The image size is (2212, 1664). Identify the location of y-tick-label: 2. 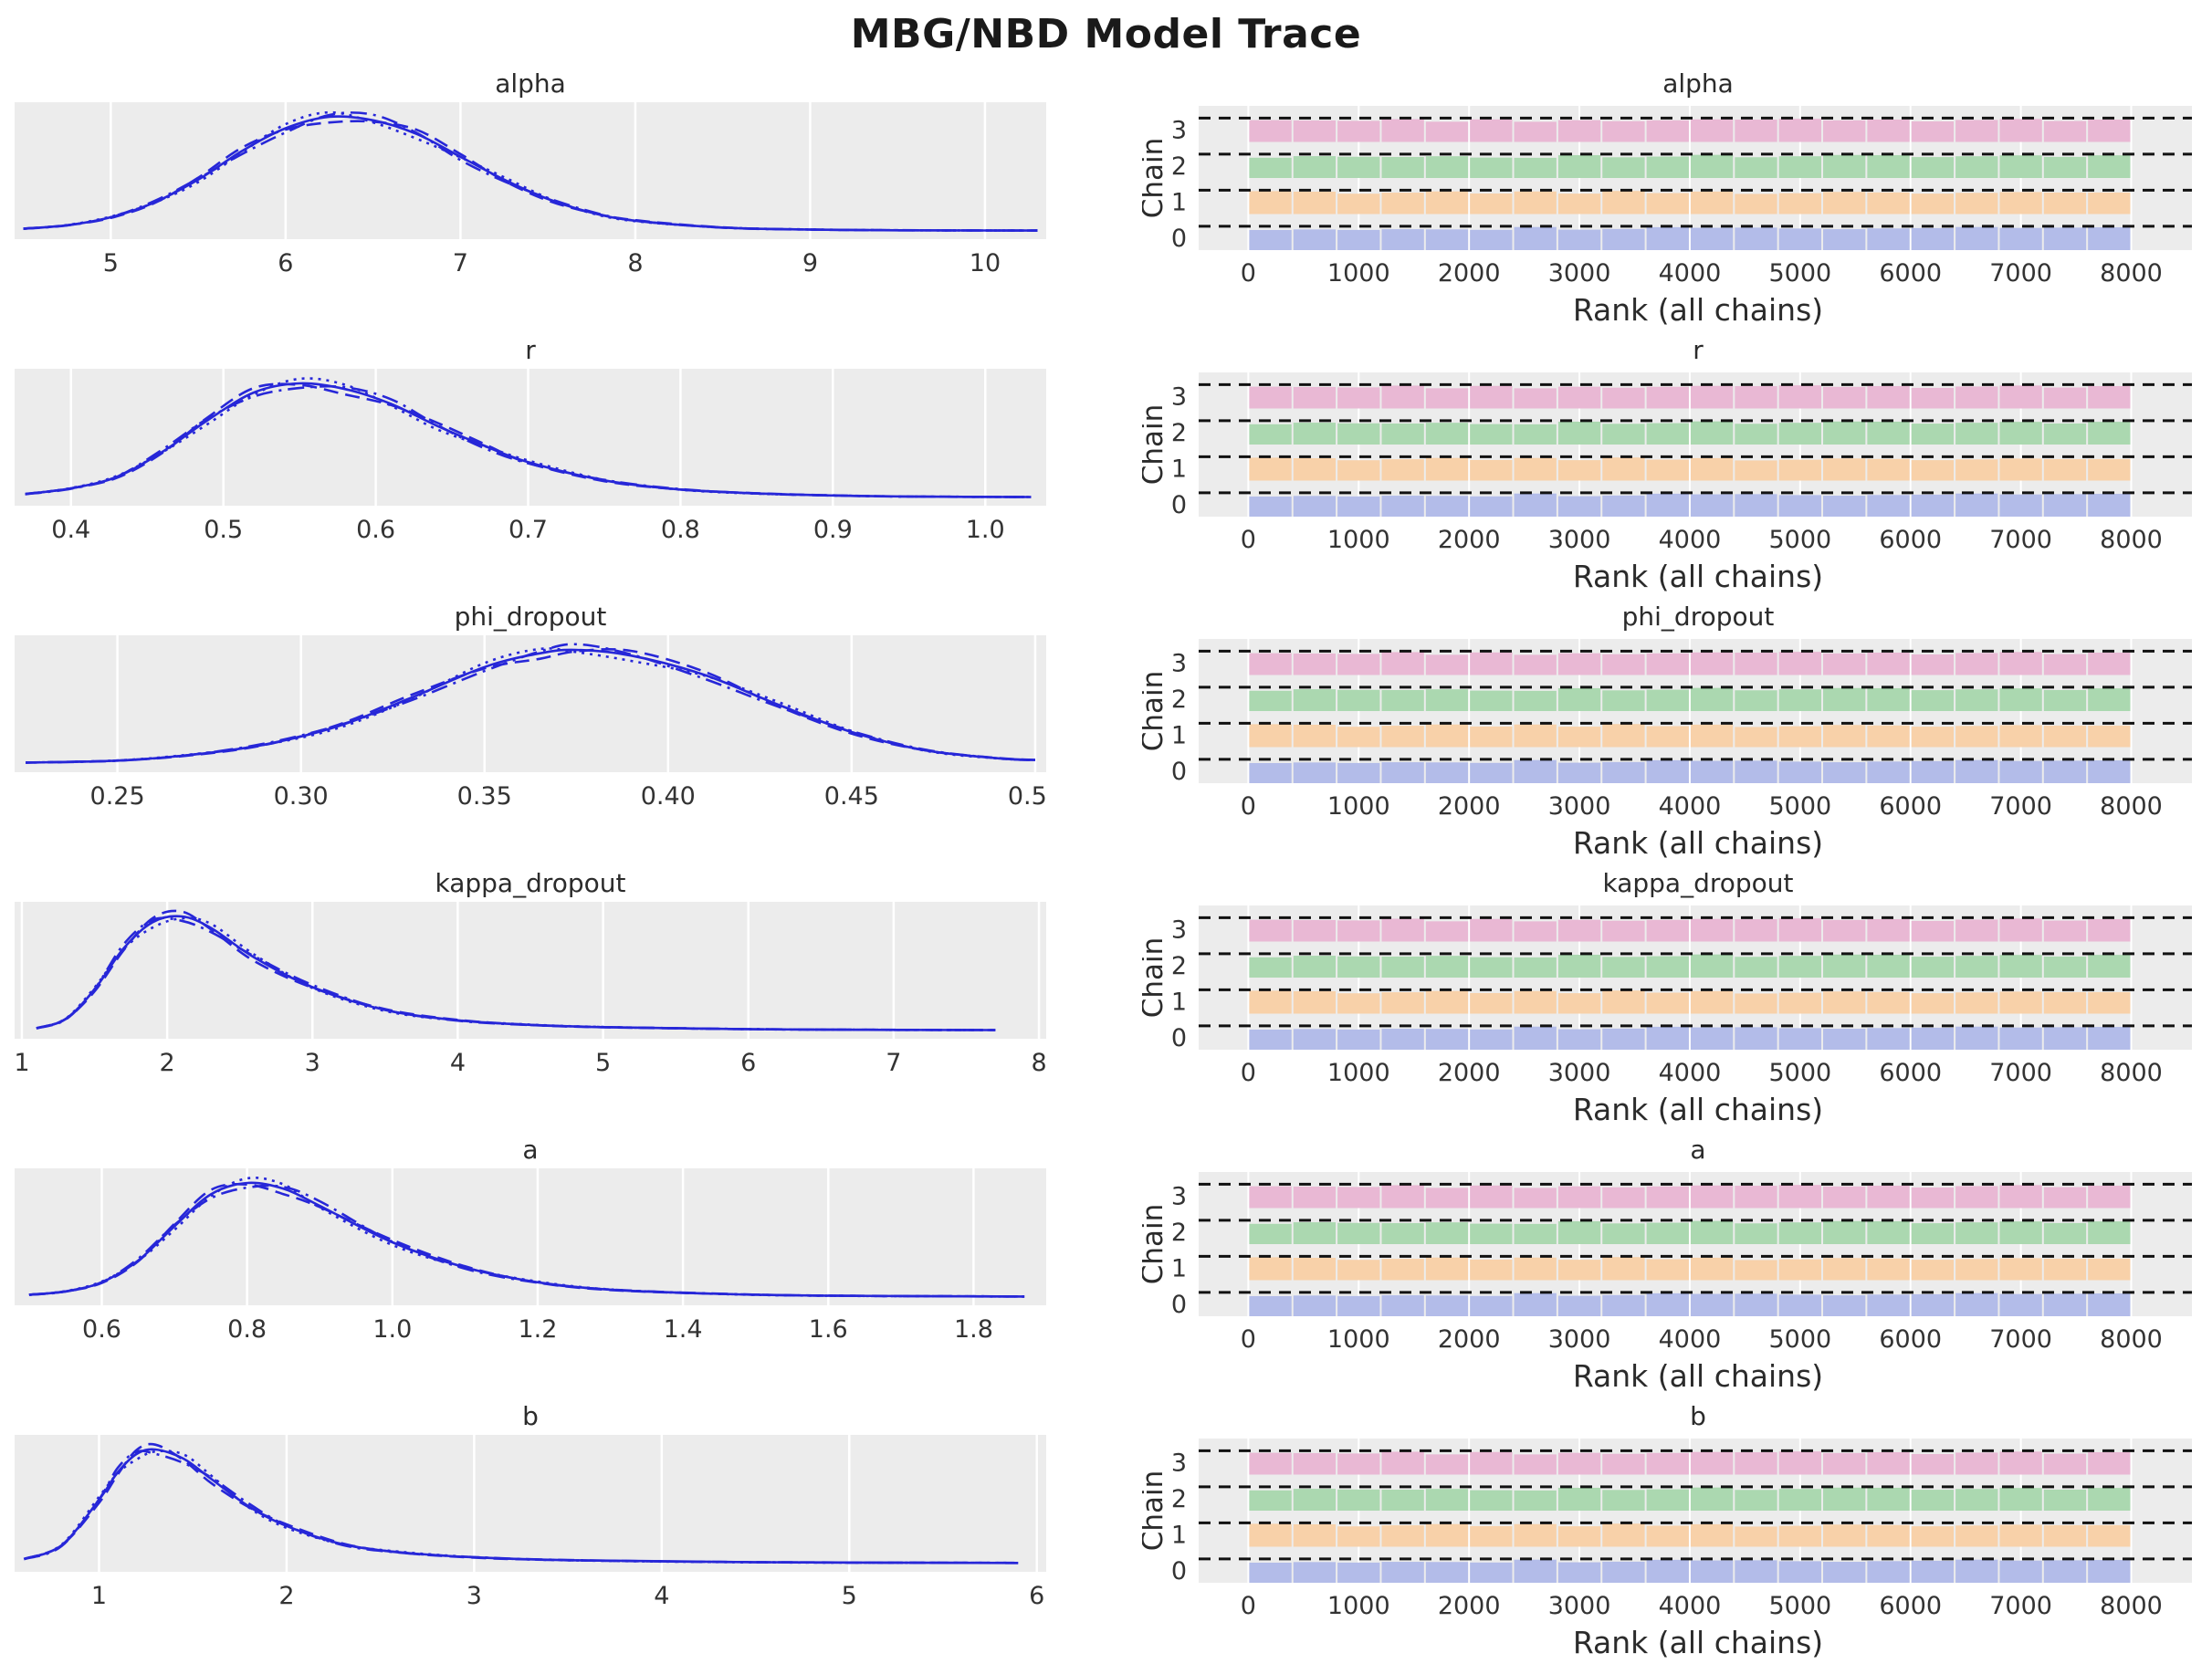
(1179, 699).